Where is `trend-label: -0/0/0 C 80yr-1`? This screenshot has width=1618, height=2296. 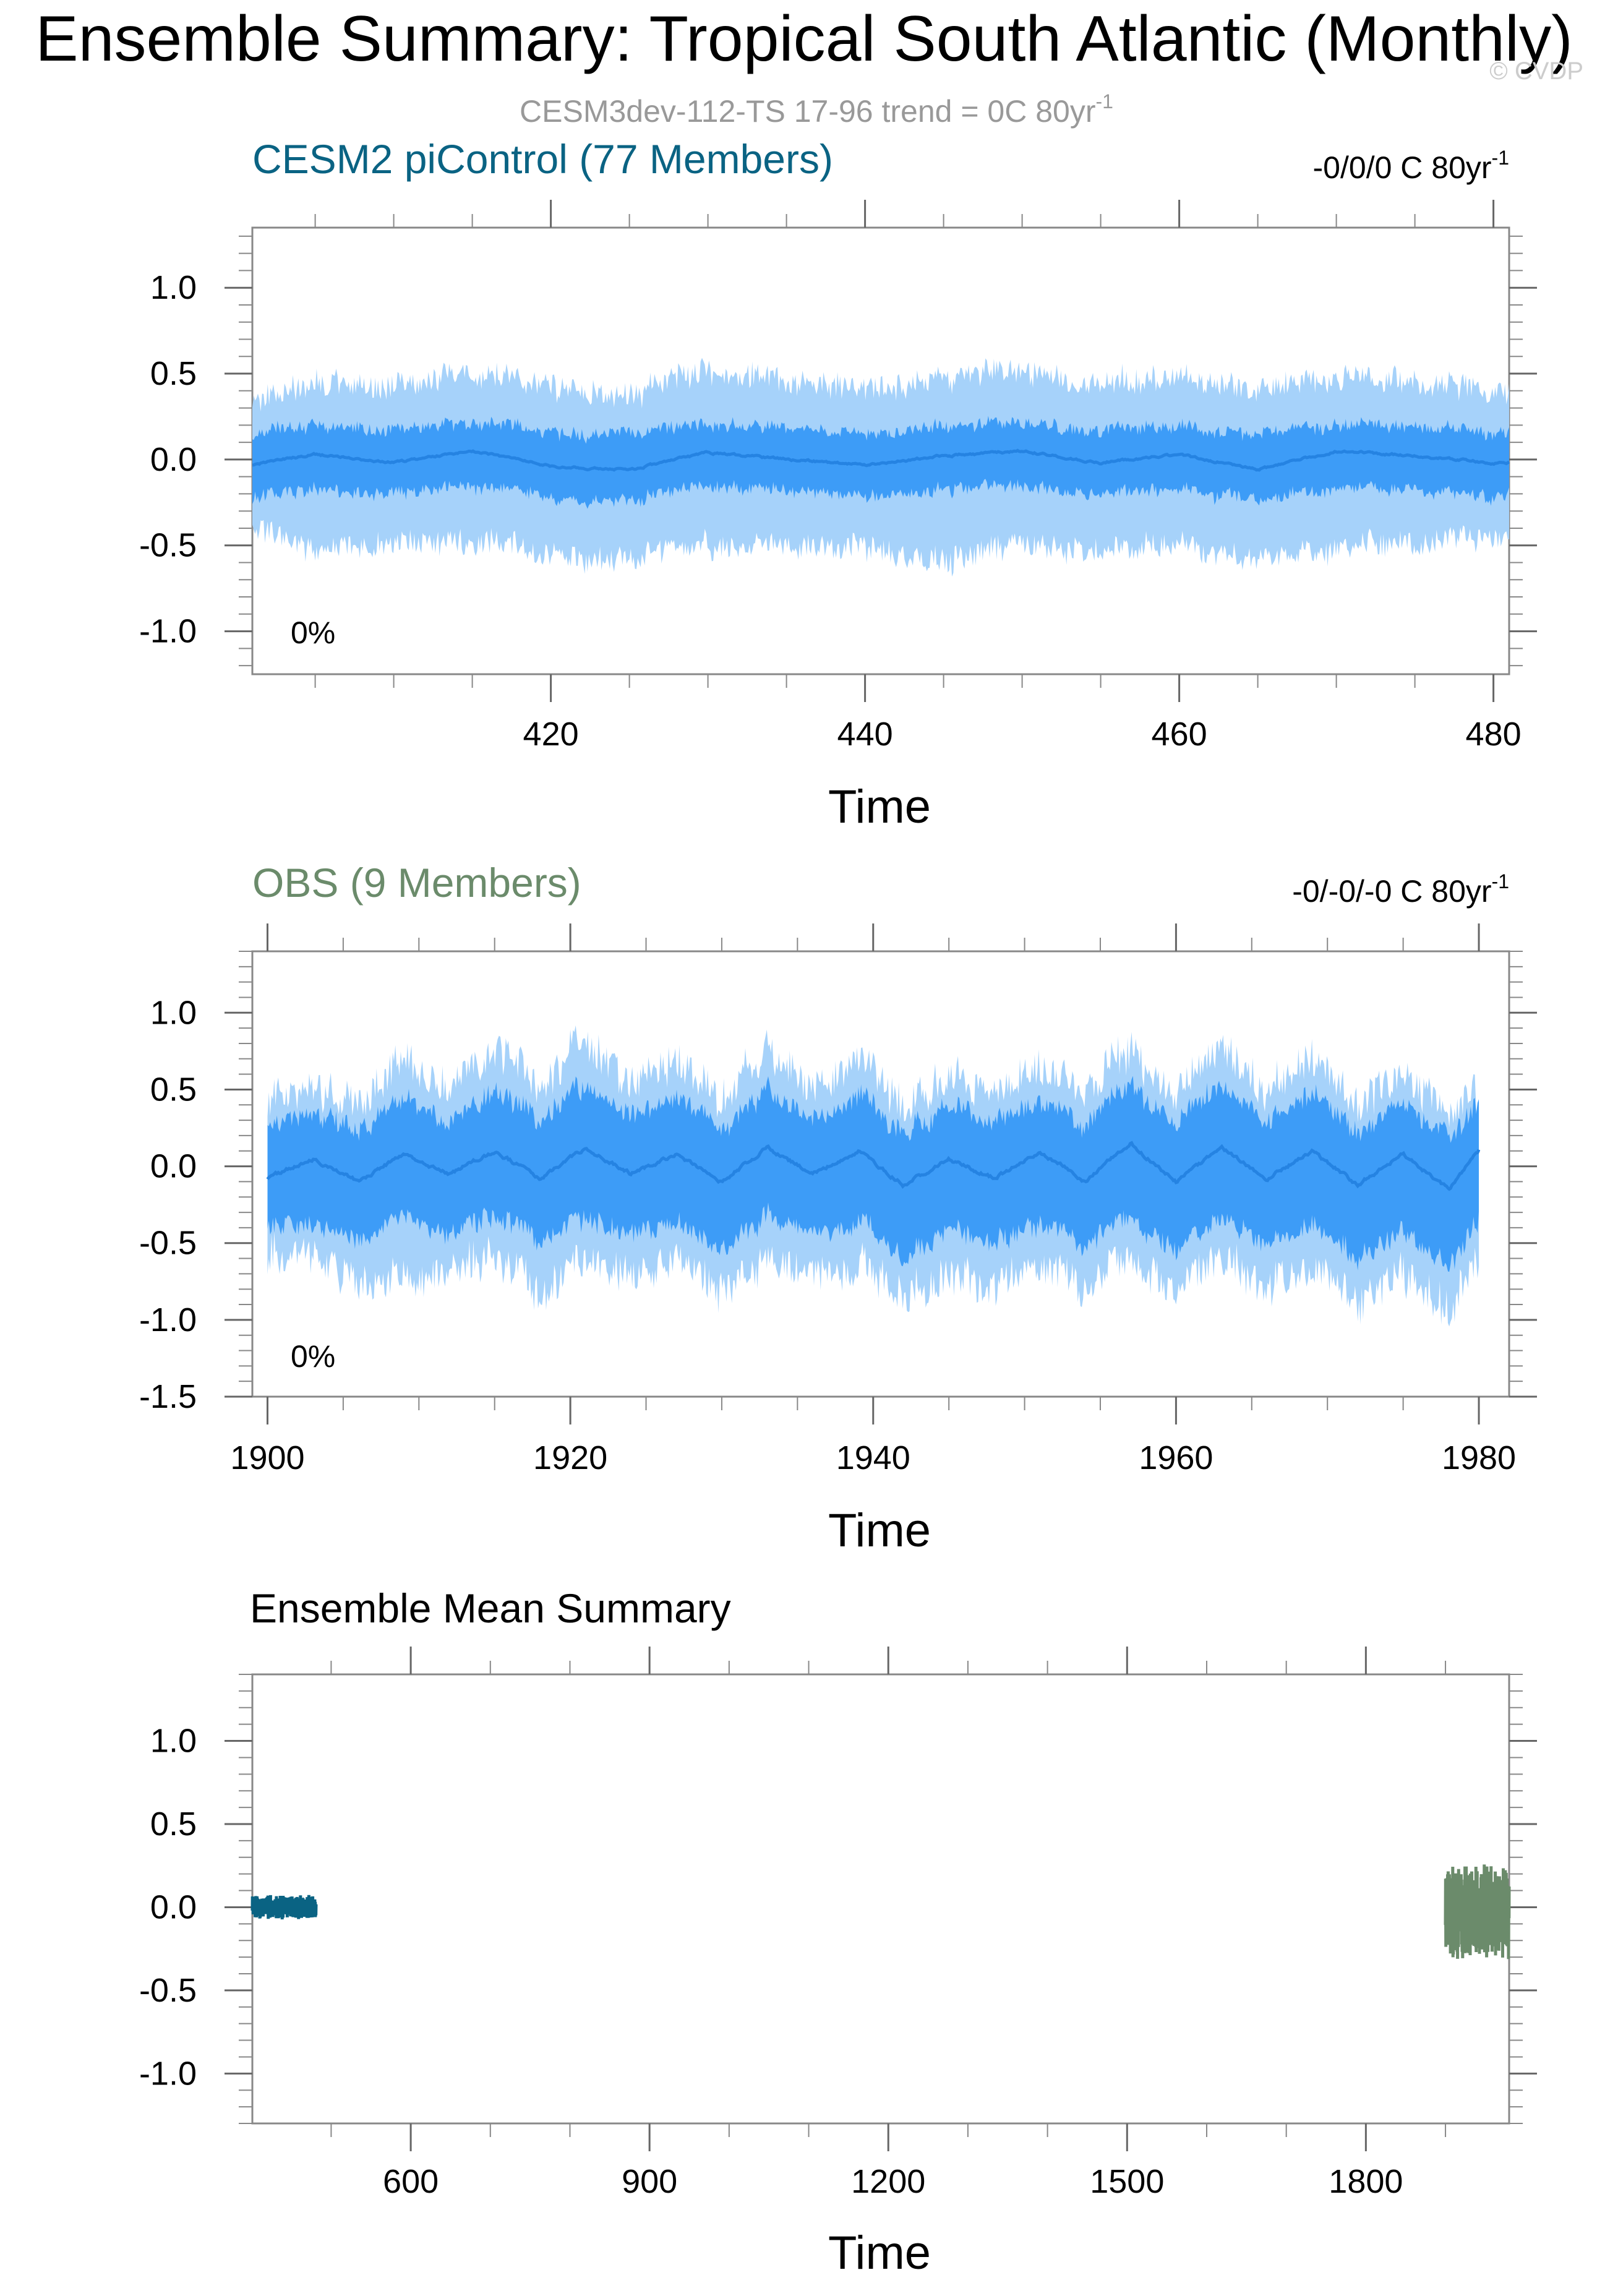
trend-label: -0/0/0 C 80yr-1 is located at coordinates (1411, 166).